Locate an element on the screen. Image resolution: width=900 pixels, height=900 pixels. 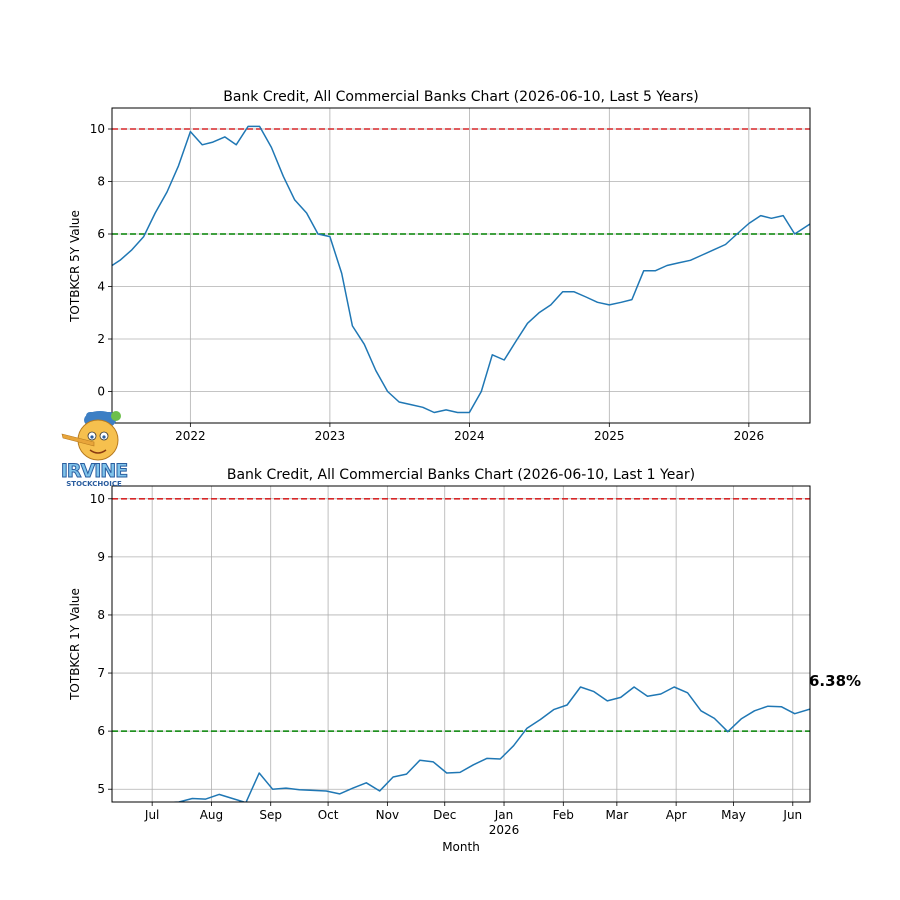
x-tick-label-1y: Mar is located at coordinates (617, 815).